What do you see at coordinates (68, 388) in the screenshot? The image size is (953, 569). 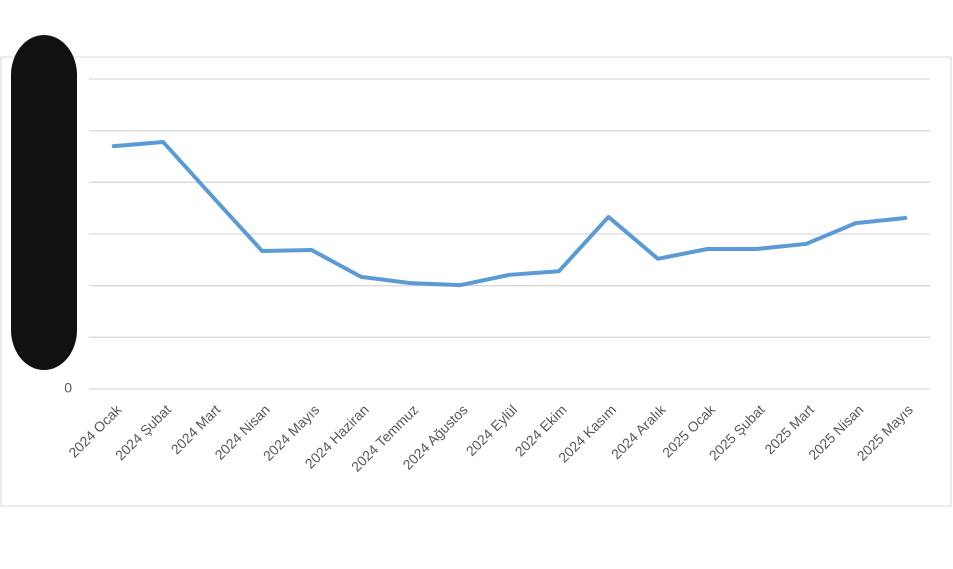 I see `y-tick-label: 0` at bounding box center [68, 388].